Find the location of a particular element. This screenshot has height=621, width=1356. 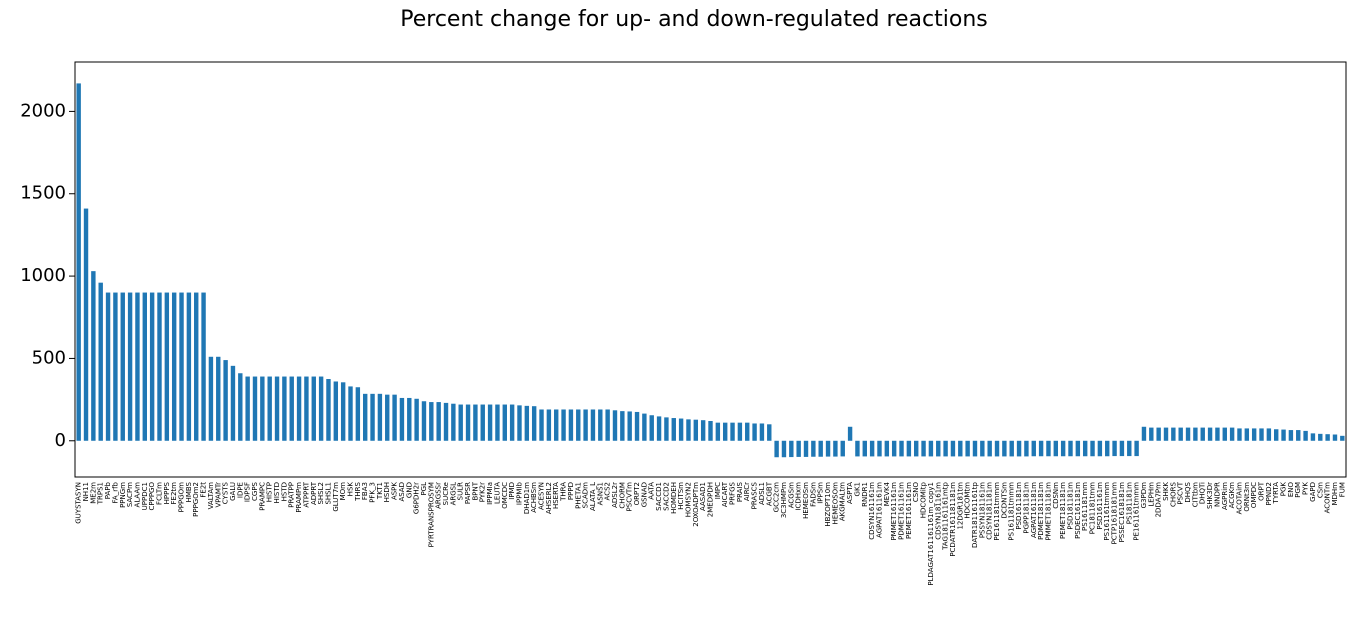

x-tick-label: VALTAm is located at coordinates (211, 496).